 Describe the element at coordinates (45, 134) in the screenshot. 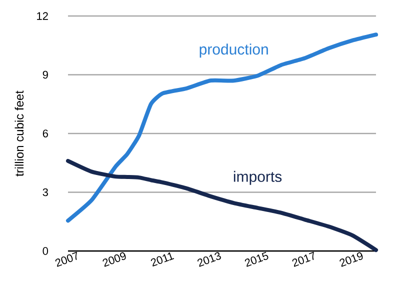

I see `y-tick-label: 6` at that location.